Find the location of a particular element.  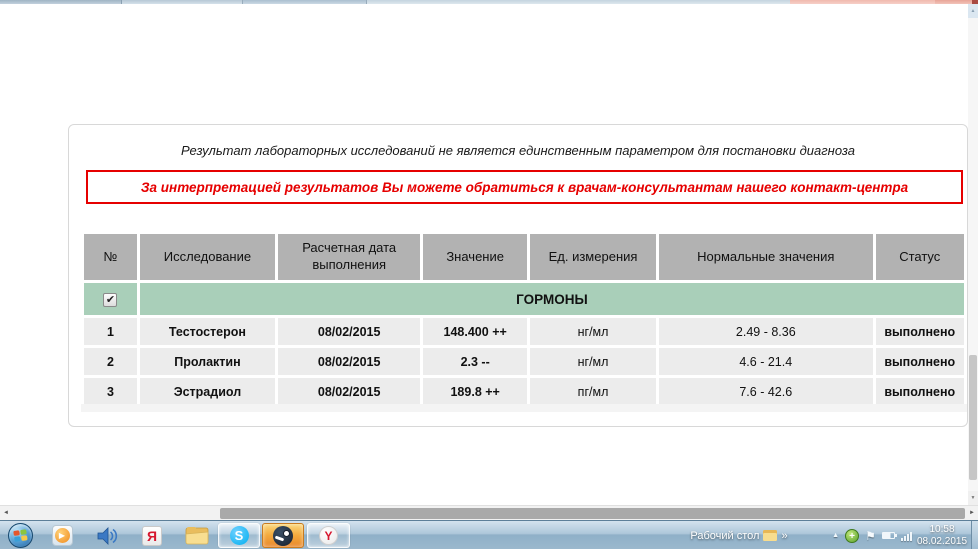

yandex-app-taskbar-button: Я is located at coordinates (152, 535).